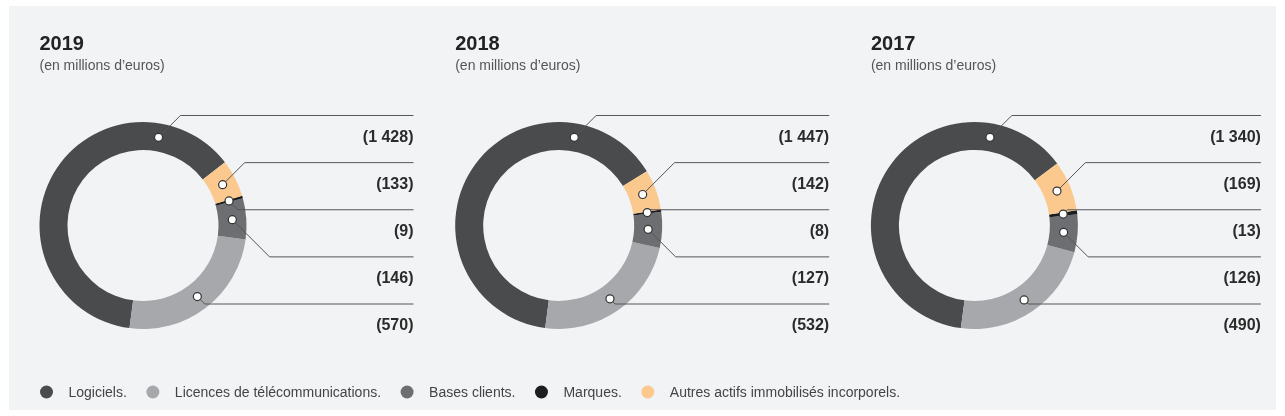 The image size is (1285, 416). I want to click on data-label: (126), so click(1242, 277).